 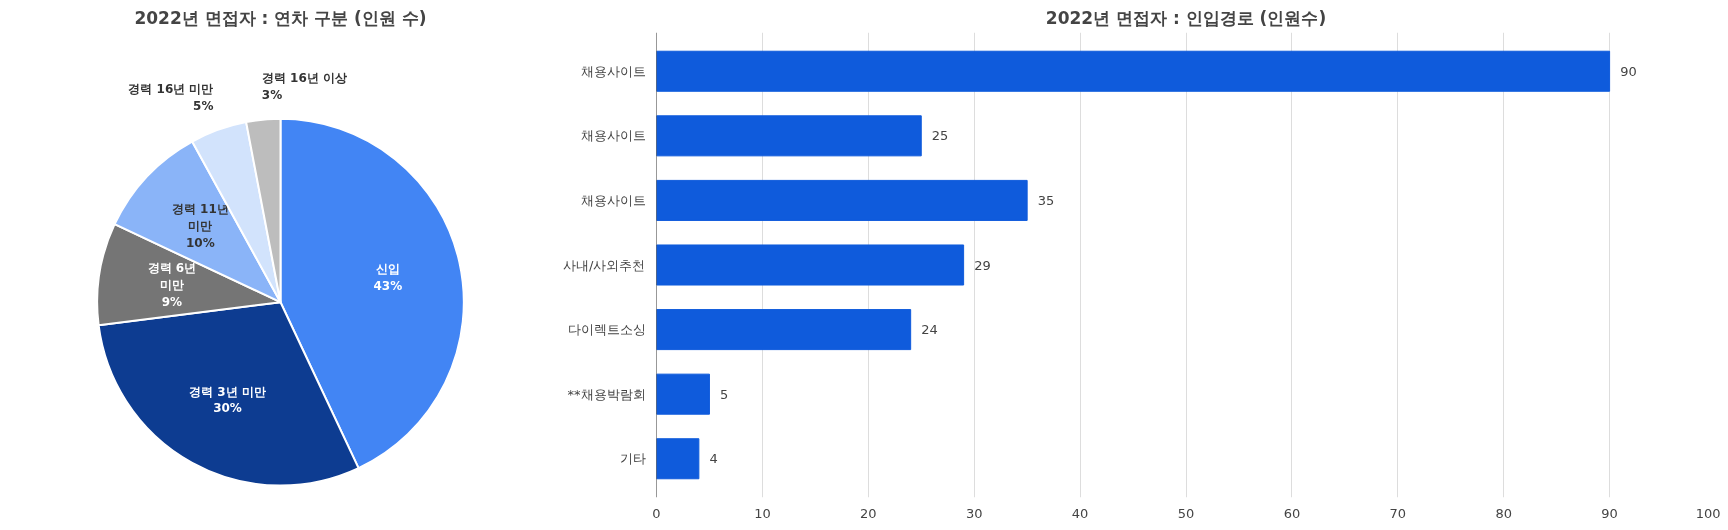 What do you see at coordinates (1609, 513) in the screenshot?
I see `x-tick-label: 90` at bounding box center [1609, 513].